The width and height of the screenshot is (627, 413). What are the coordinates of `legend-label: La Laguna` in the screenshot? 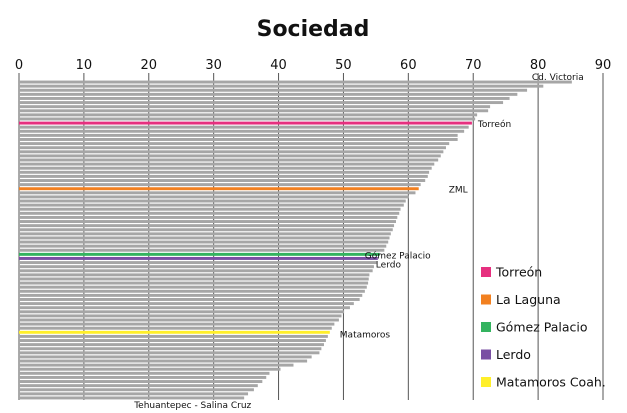 It's located at (528, 299).